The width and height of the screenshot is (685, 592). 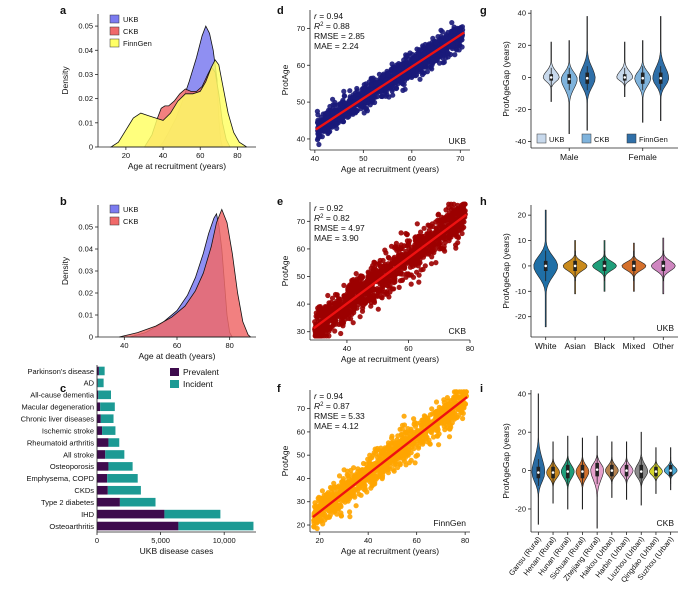 I want to click on panel-g-female-finngen-median, so click(x=661, y=78).